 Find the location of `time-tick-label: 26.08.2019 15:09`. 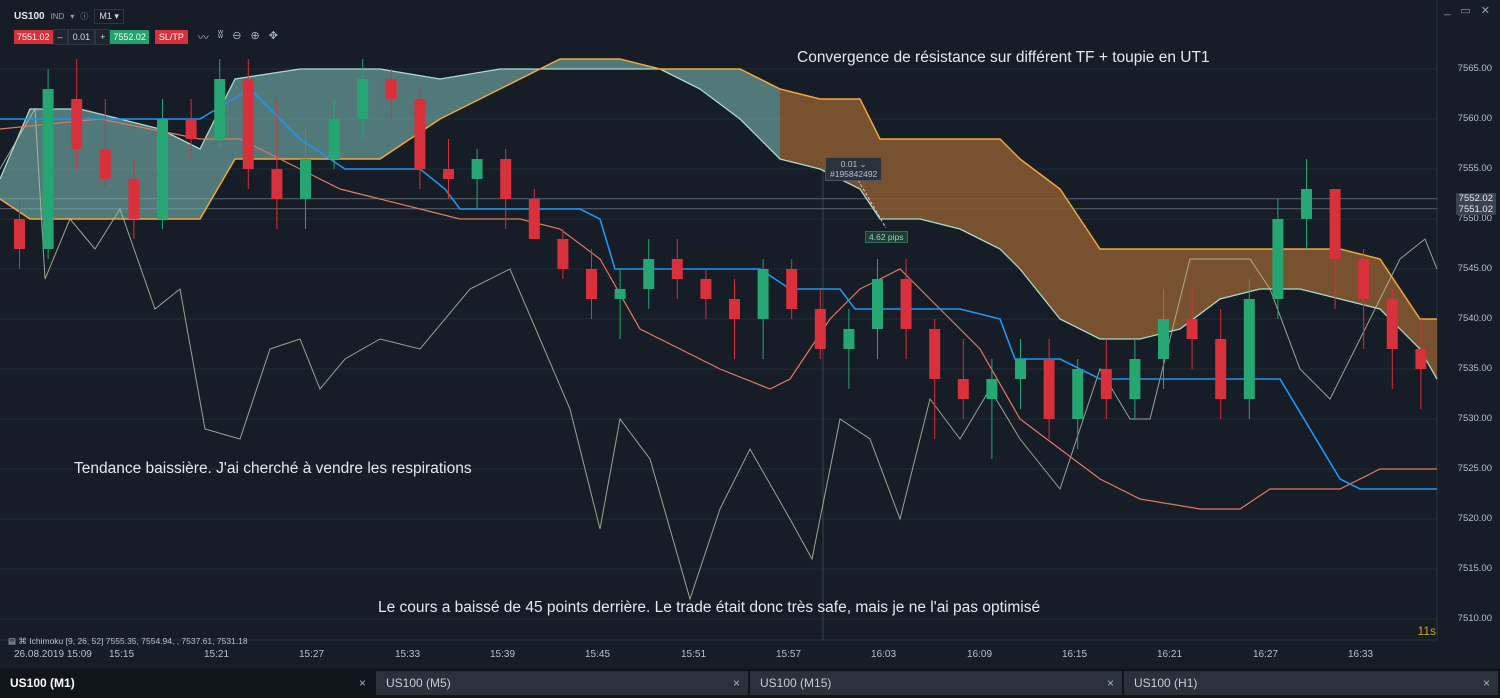

time-tick-label: 26.08.2019 15:09 is located at coordinates (53, 654).